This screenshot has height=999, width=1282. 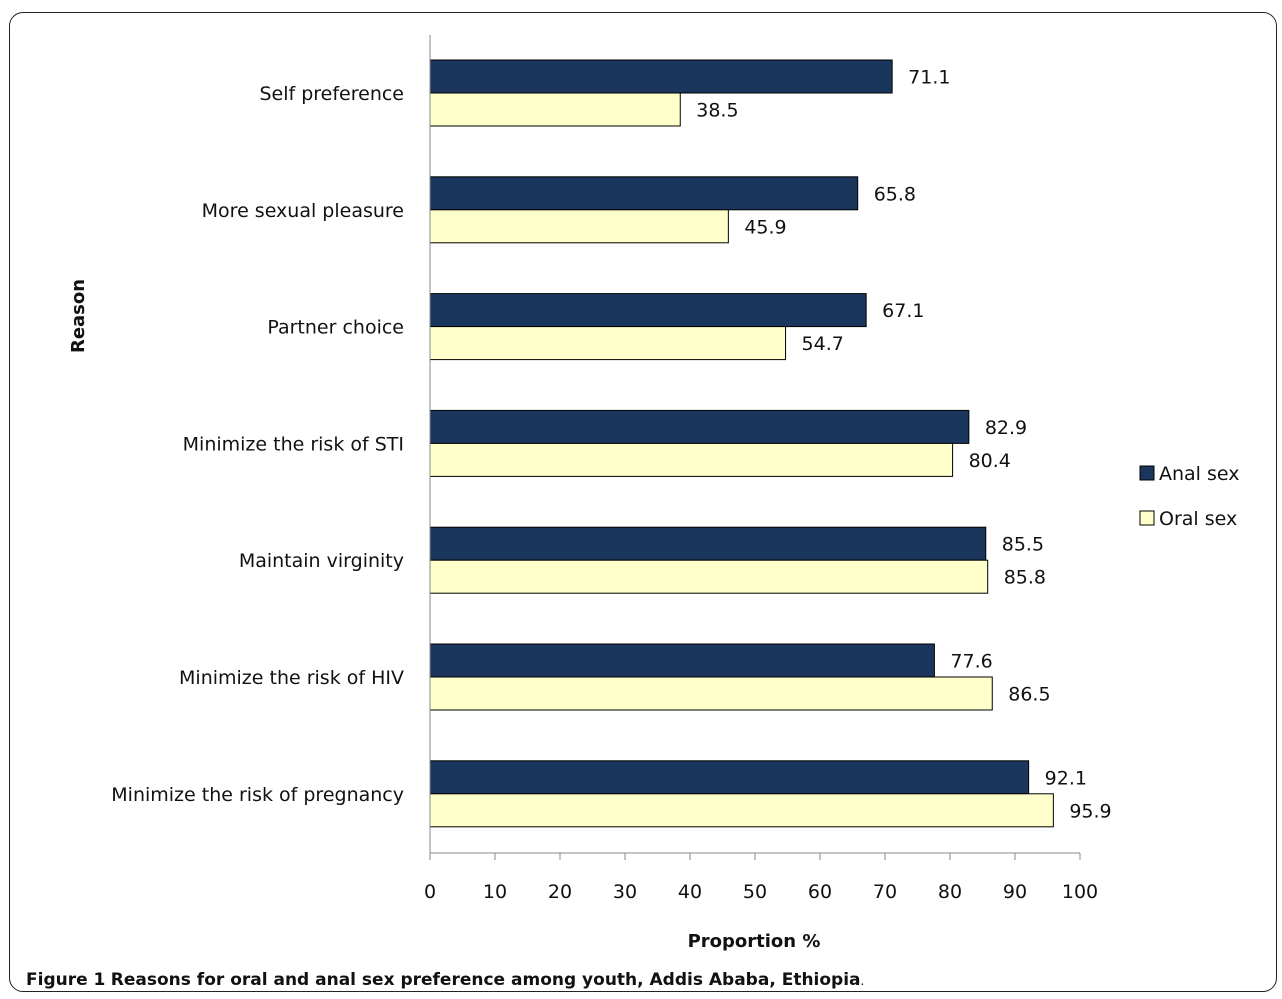 I want to click on bar-value-label: 71.1, so click(x=929, y=78).